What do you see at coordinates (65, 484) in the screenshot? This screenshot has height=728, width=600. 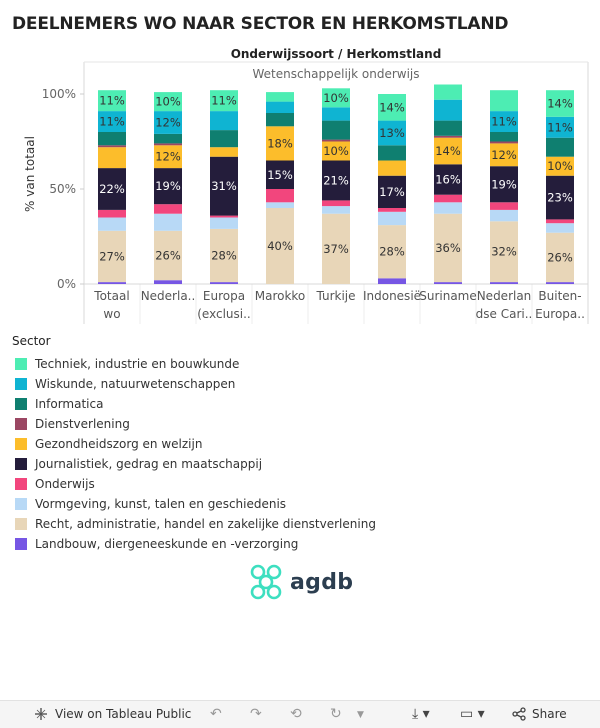 I see `legend-label: Onderwijs` at bounding box center [65, 484].